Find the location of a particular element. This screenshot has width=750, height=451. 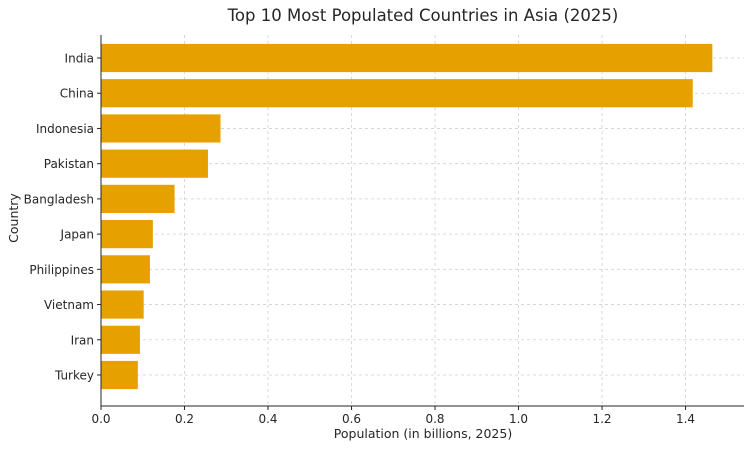

bar-india is located at coordinates (407, 58).